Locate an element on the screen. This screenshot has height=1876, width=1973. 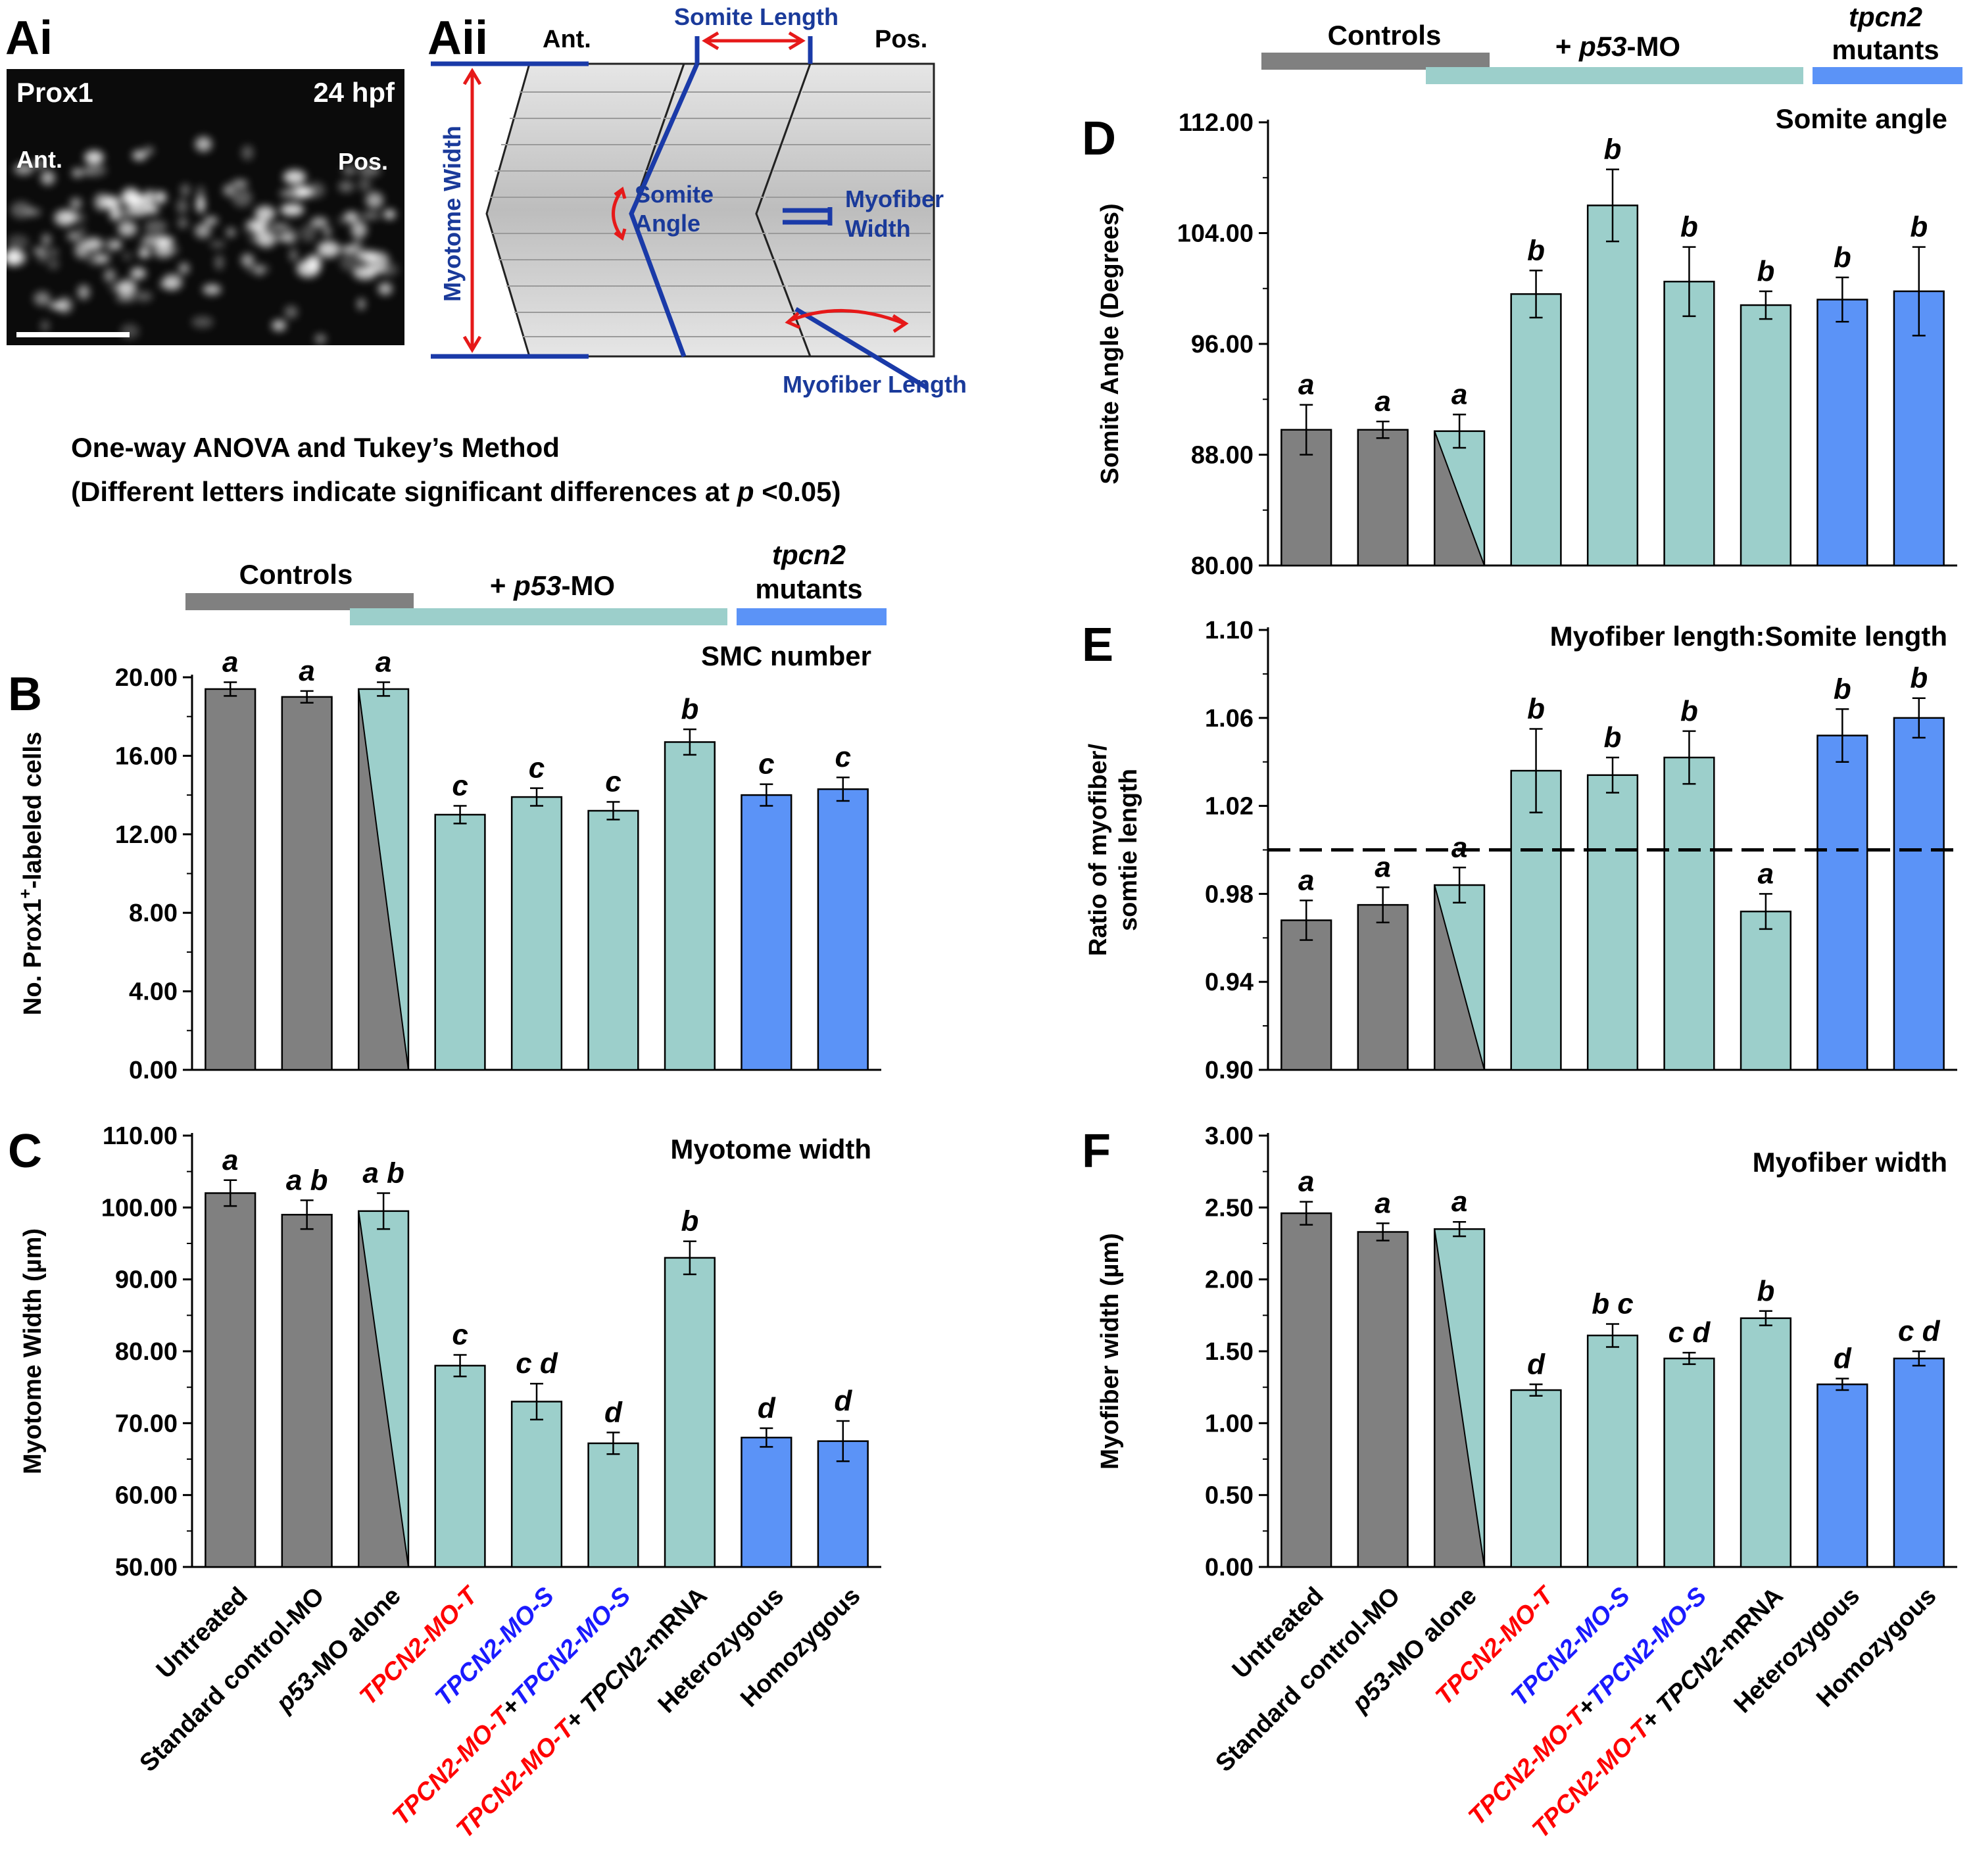
myofiber-length-label: Myofiber Length is located at coordinates (875, 384).